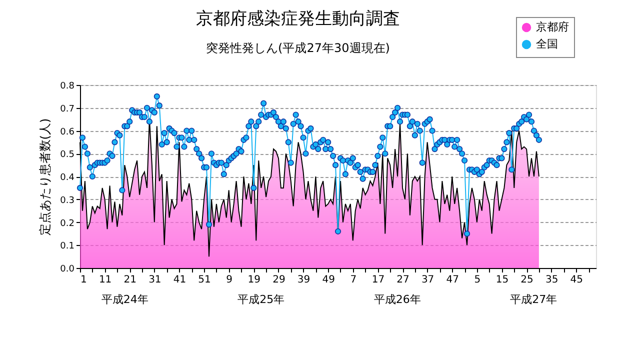 Image resolution: width=631 pixels, height=347 pixels. I want to click on x-tick-label: 41, so click(179, 280).